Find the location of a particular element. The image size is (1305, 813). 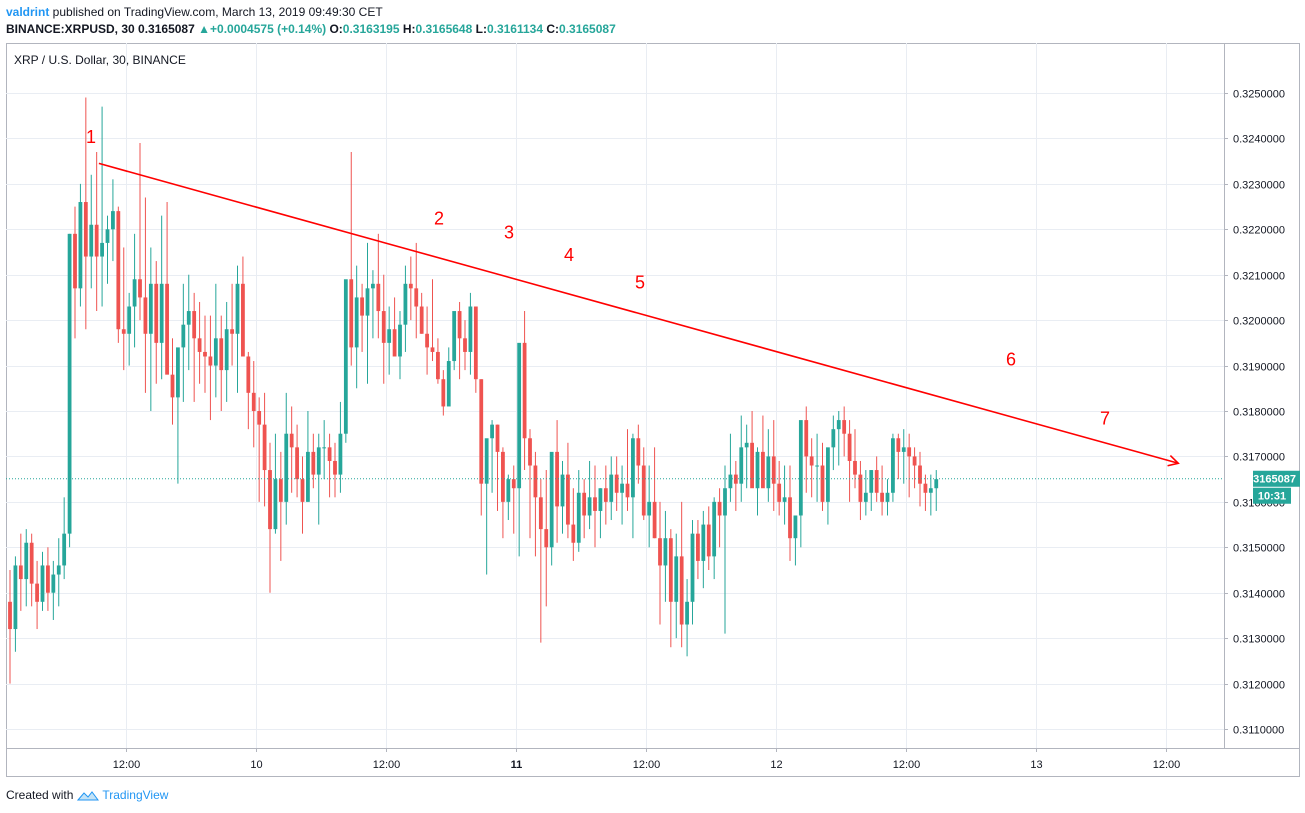

open-value: 0.3163195 is located at coordinates (371, 29).